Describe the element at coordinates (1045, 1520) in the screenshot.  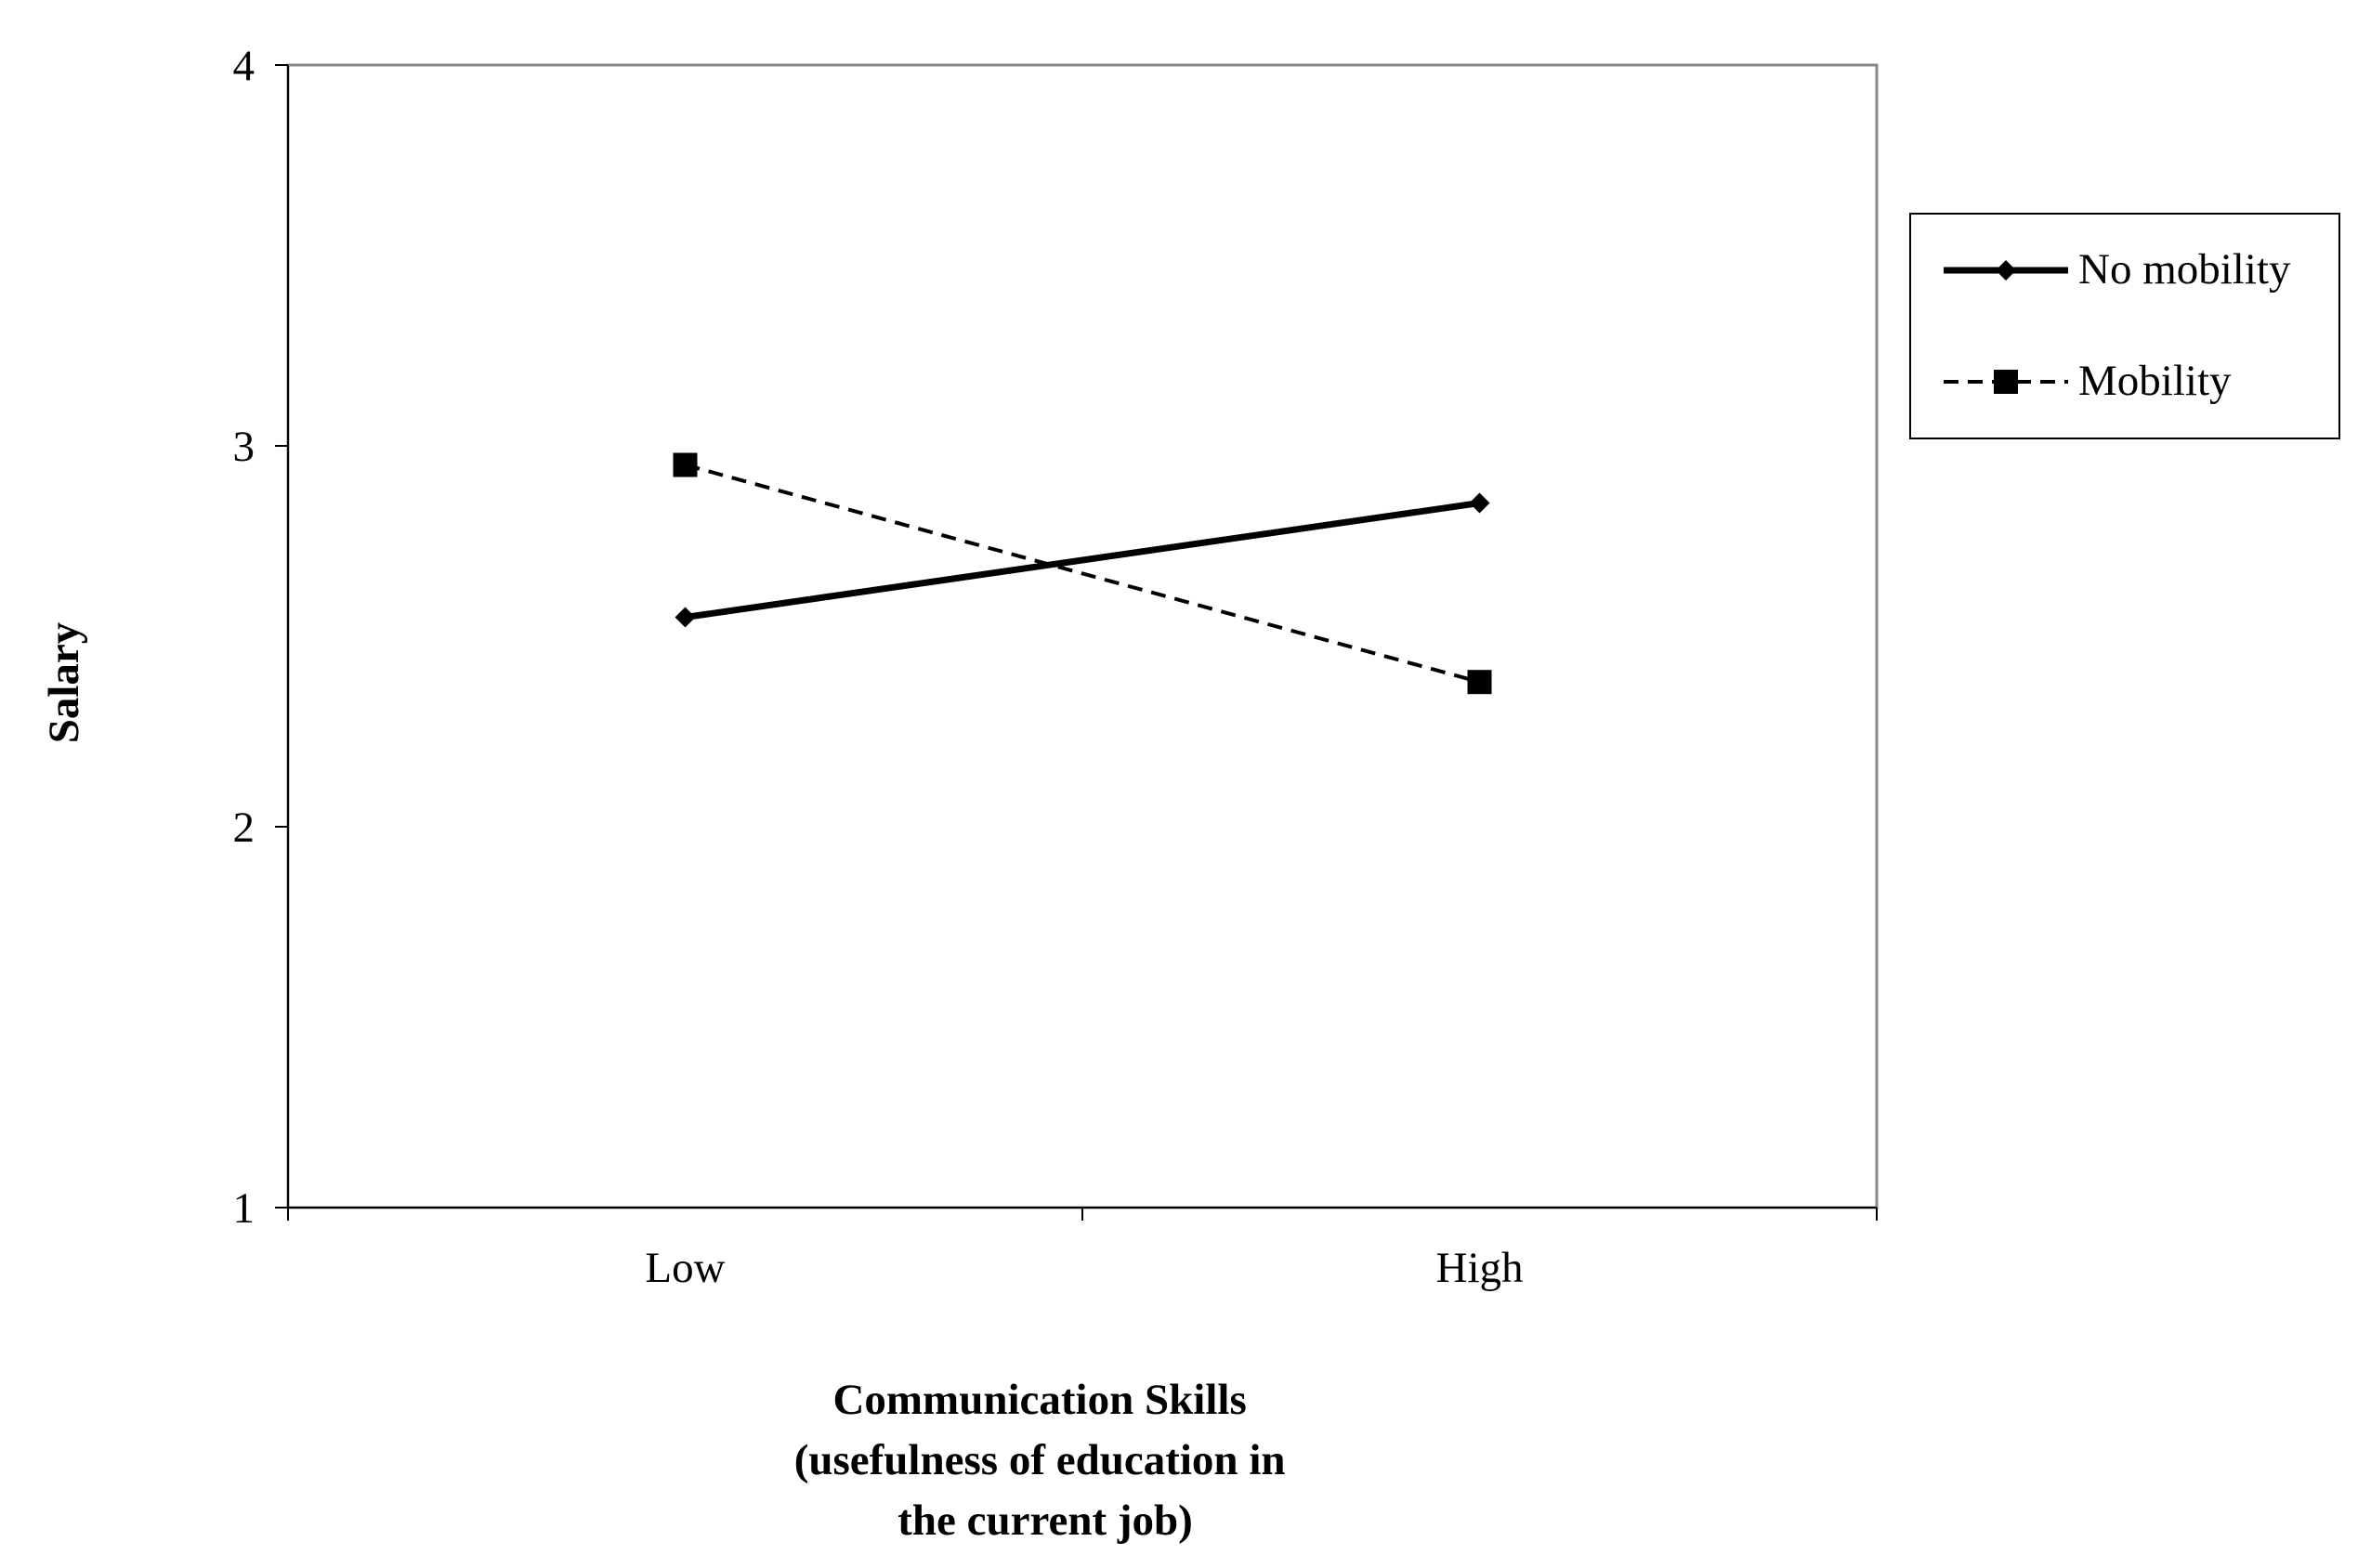
I see `x-axis-title-line-3: the current job)` at that location.